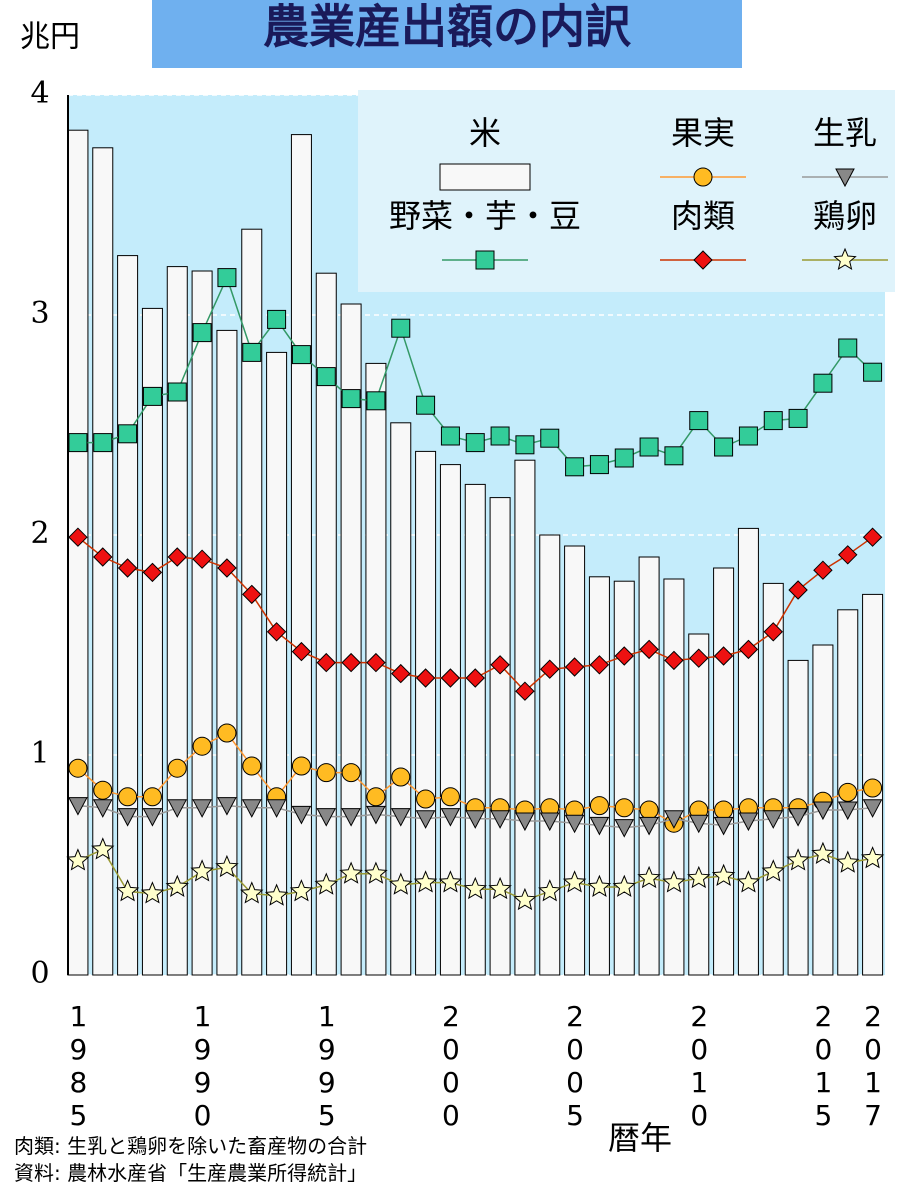 Image resolution: width=910 pixels, height=1185 pixels. What do you see at coordinates (845, 216) in the screenshot?
I see `legend-label: 鶏卵` at bounding box center [845, 216].